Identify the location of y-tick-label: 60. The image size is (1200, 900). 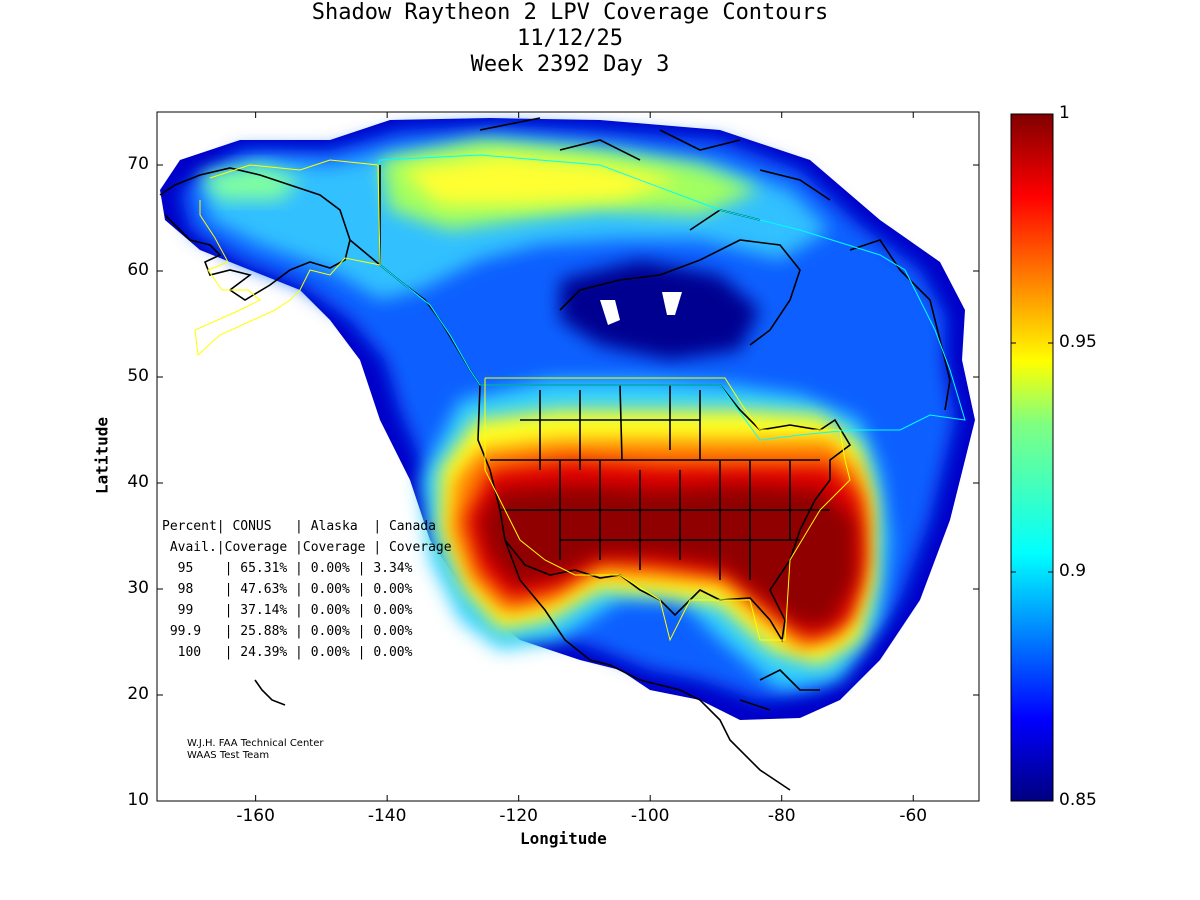
(138, 270).